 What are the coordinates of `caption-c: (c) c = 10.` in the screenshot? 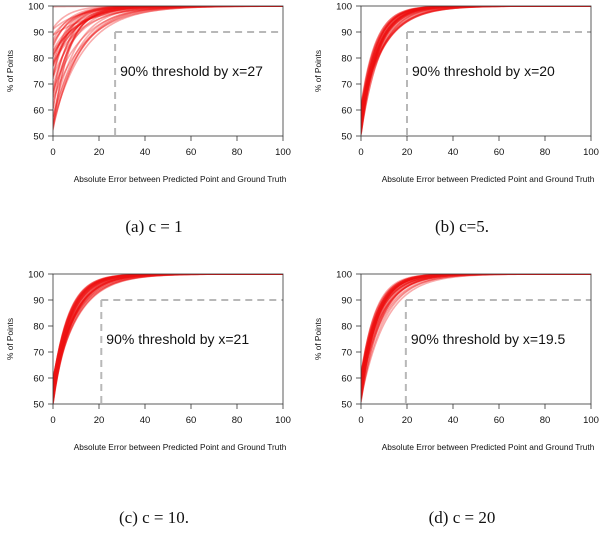 It's located at (153, 517).